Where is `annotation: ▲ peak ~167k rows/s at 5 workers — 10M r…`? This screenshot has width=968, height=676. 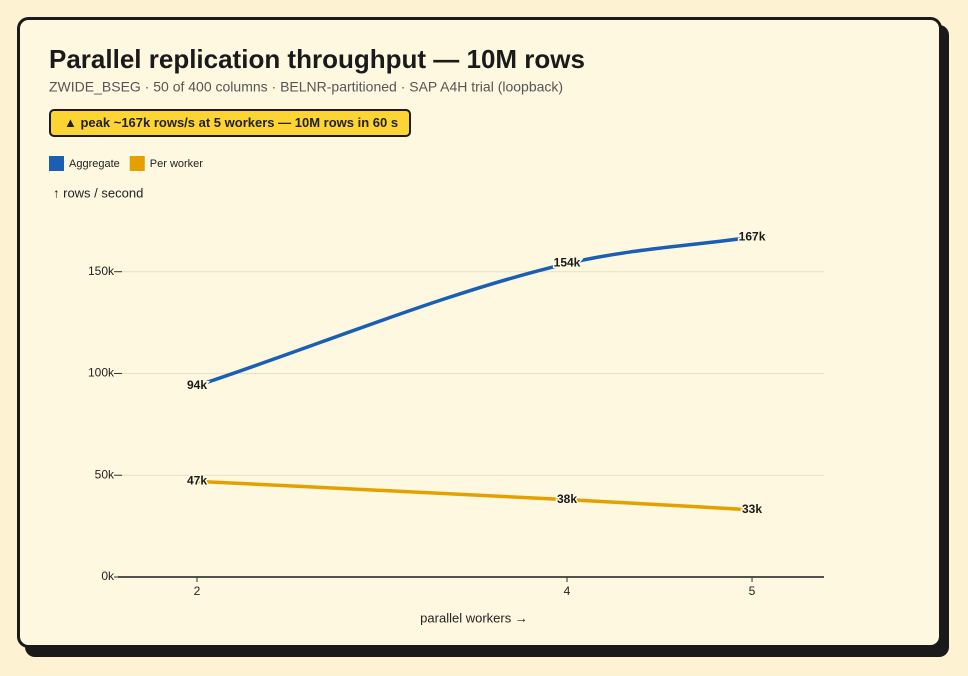
annotation: ▲ peak ~167k rows/s at 5 workers — 10M r… is located at coordinates (231, 122).